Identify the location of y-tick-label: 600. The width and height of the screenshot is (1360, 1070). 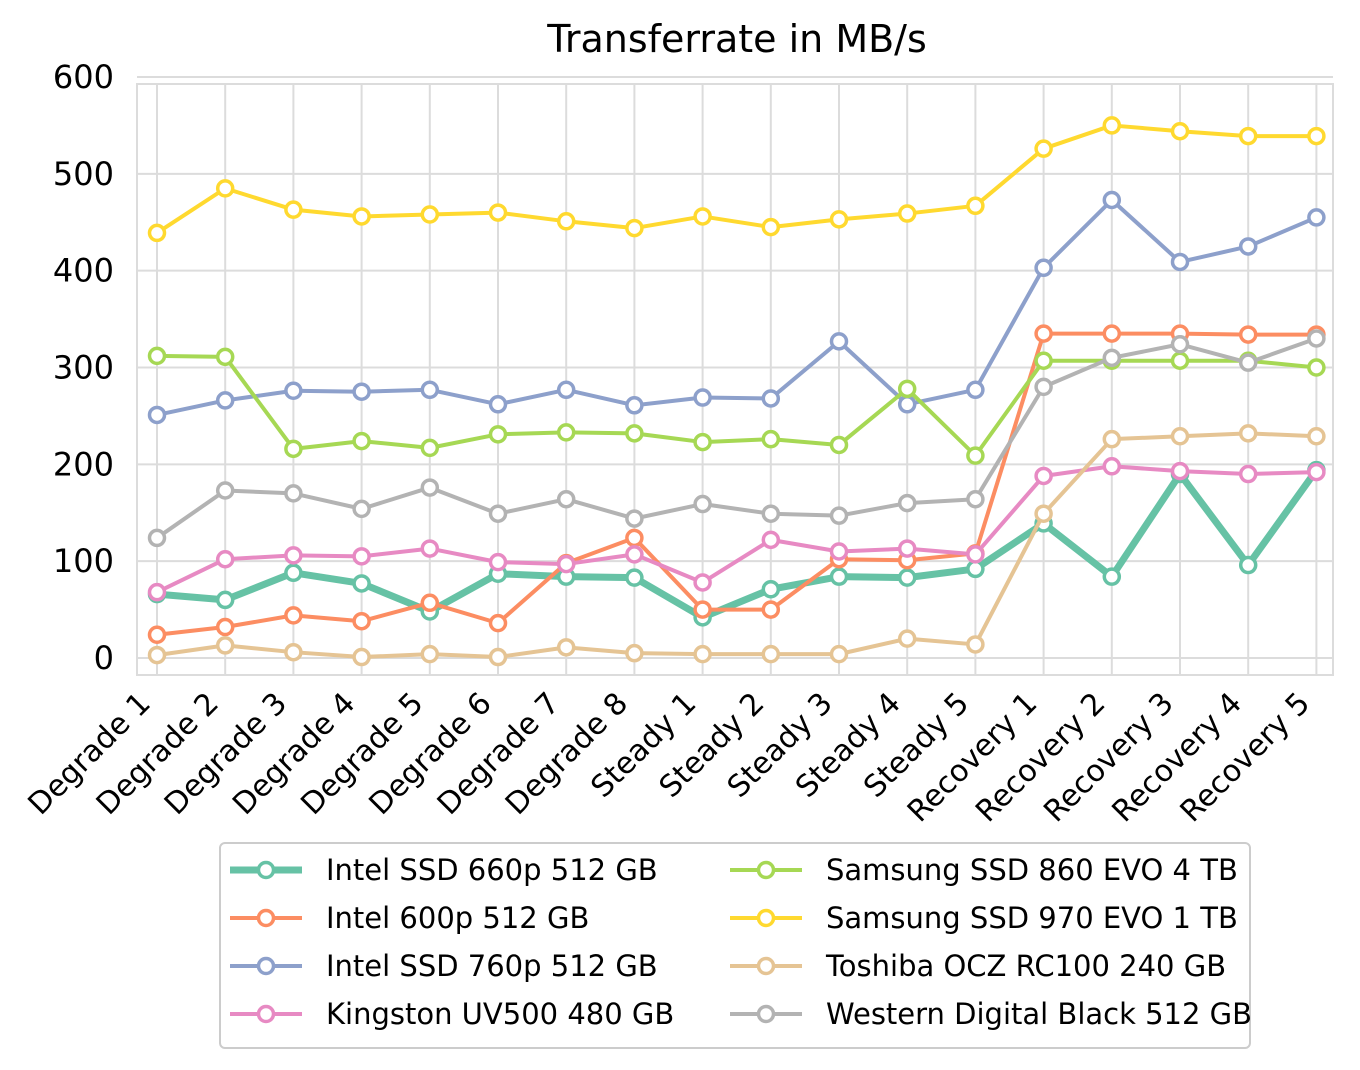
(83, 77).